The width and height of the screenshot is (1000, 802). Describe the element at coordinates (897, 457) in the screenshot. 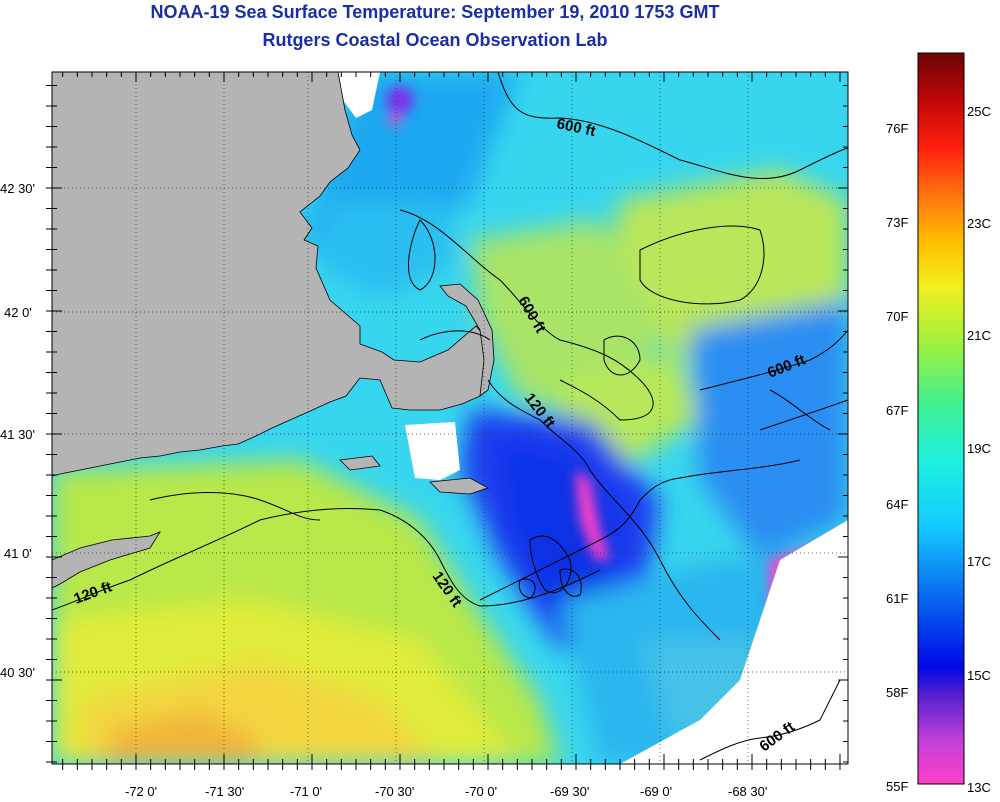

I see `colorbar-fahrenheit-labels: 76F 73F 70F 67F 64F 61F 58F 55F` at that location.